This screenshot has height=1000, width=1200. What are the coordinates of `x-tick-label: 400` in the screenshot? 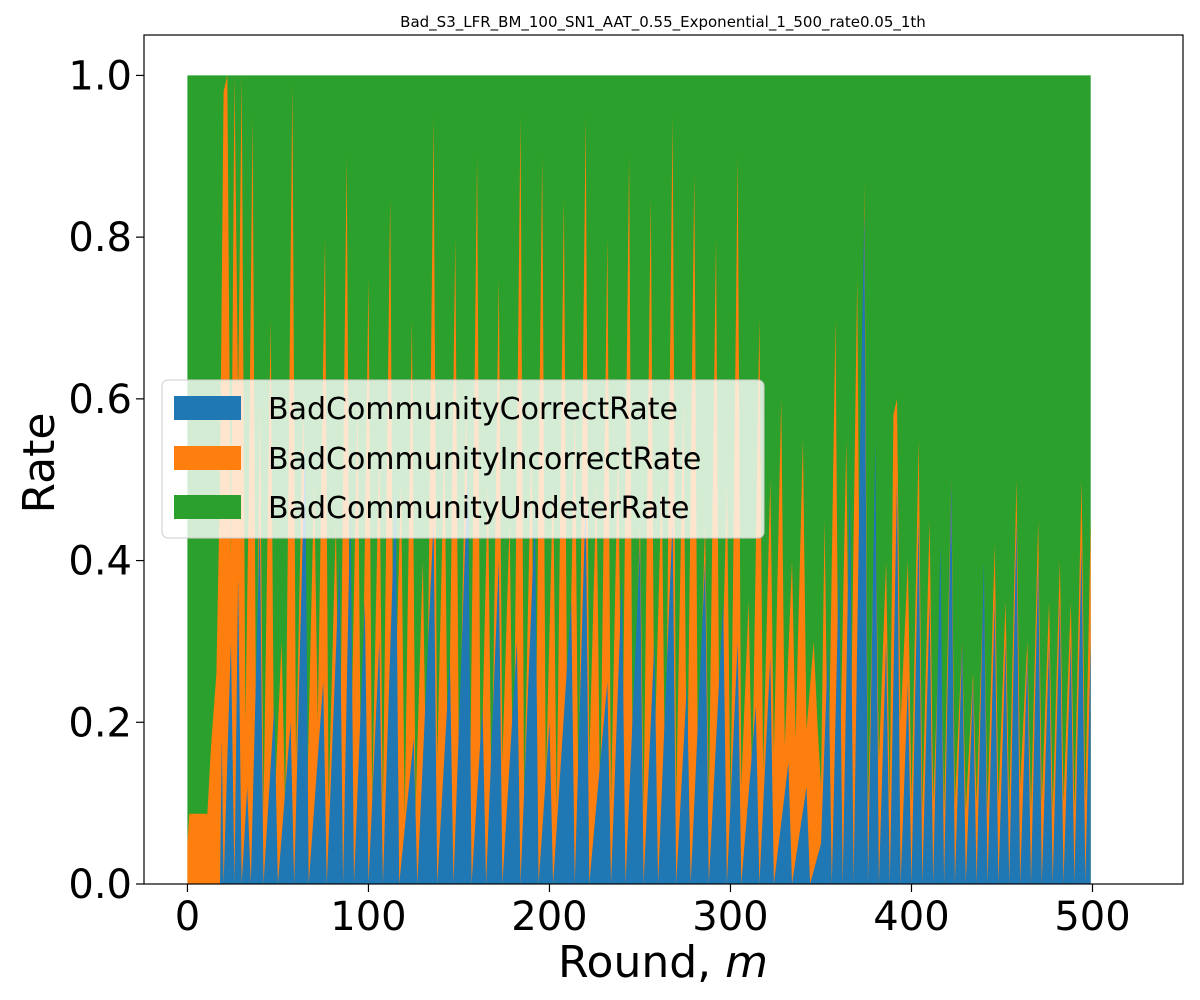 It's located at (911, 917).